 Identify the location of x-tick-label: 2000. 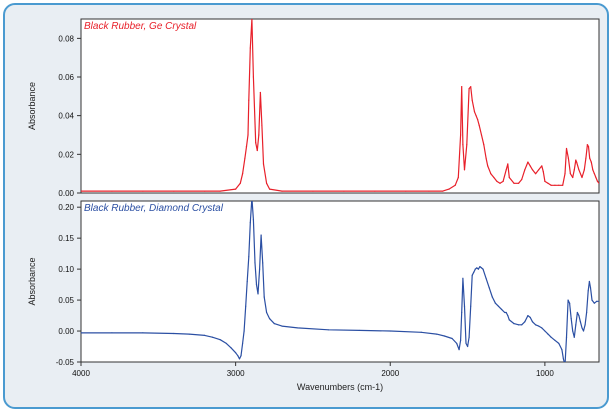
(390, 373).